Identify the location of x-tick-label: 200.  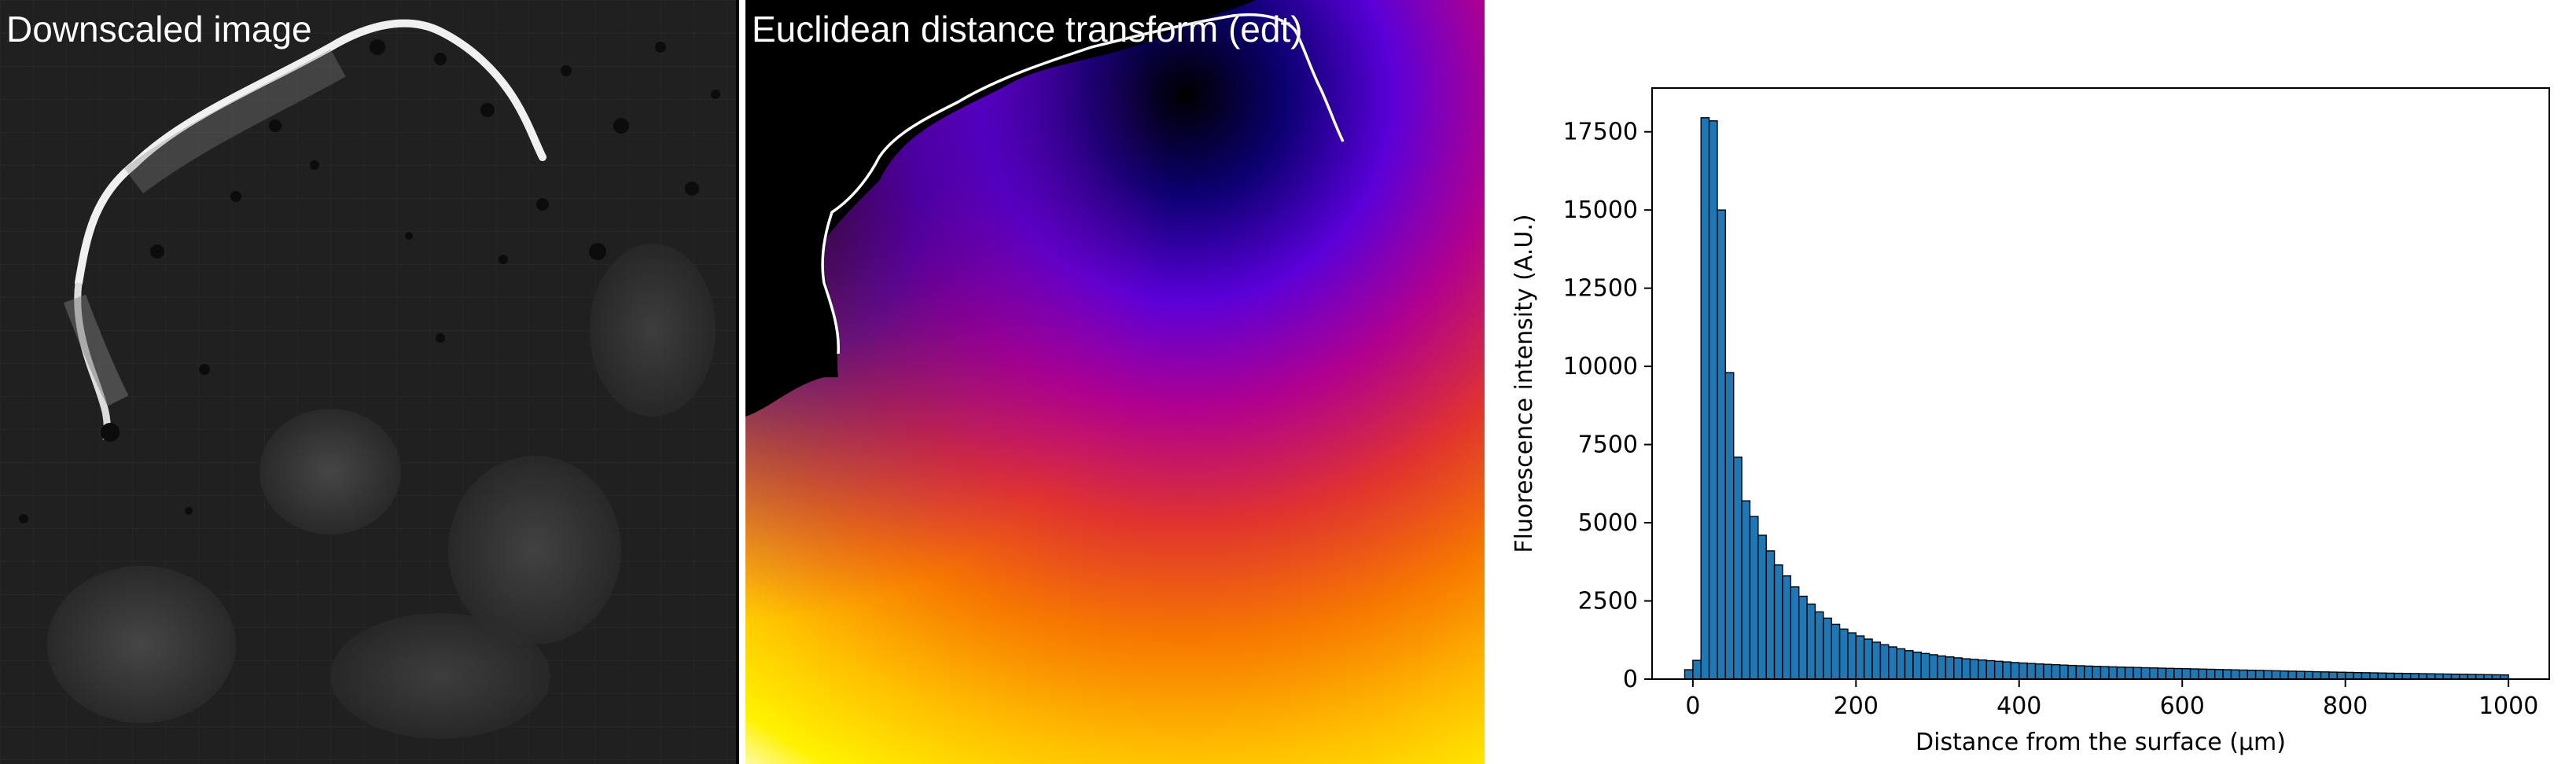
(1856, 706).